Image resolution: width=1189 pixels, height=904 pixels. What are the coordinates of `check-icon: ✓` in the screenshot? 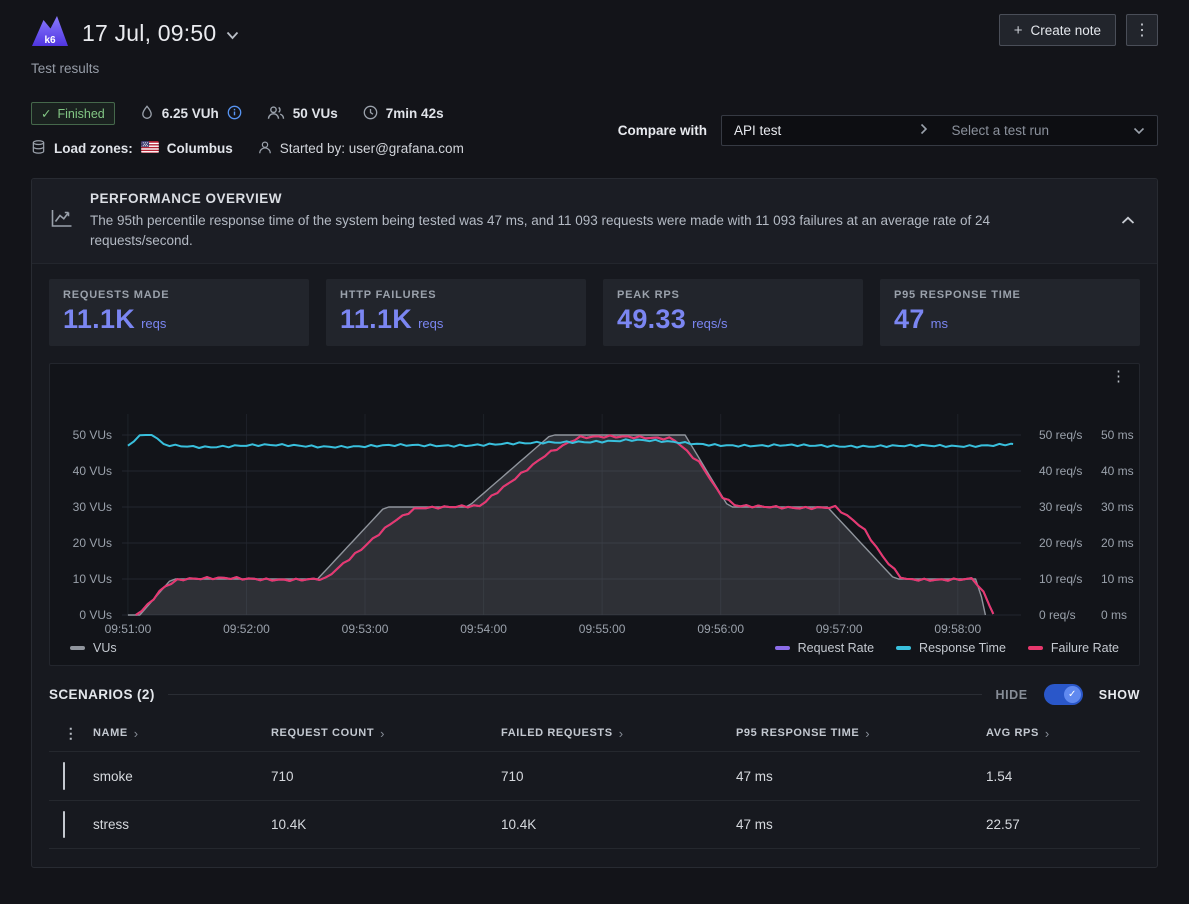 It's located at (46, 114).